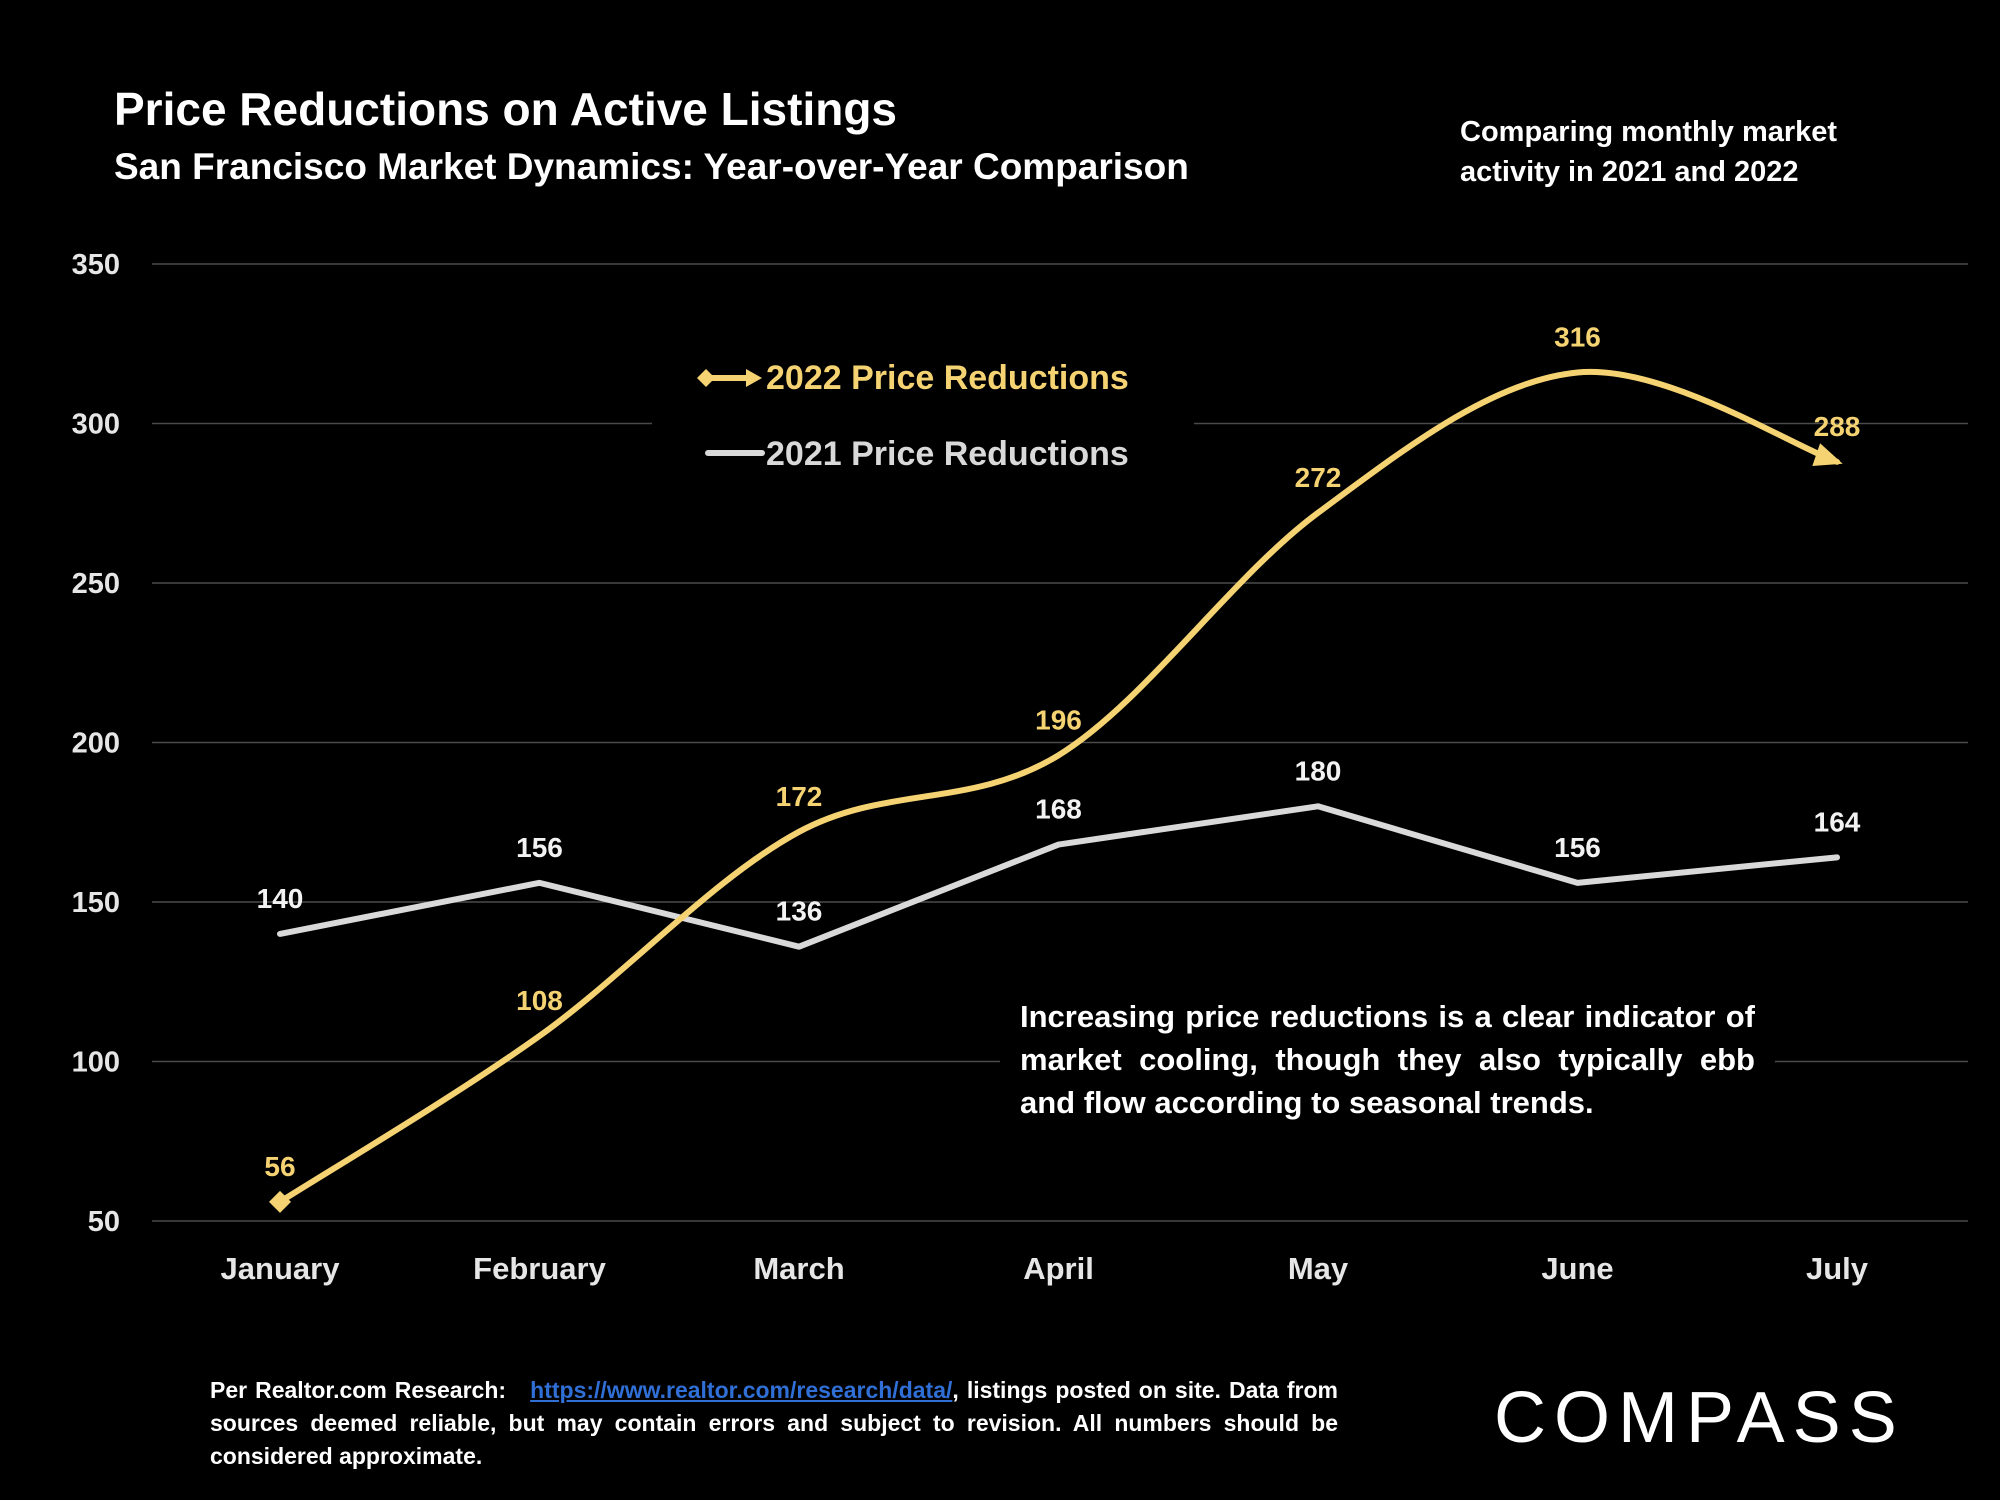  Describe the element at coordinates (754, 378) in the screenshot. I see `legend-2022-arrow` at that location.